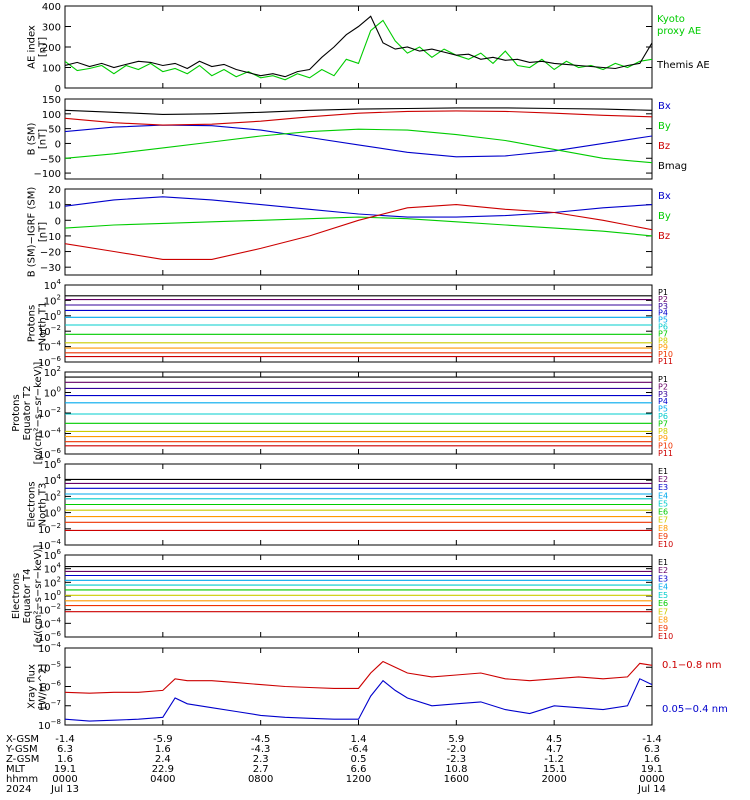  I want to click on time-row-label: 2024, so click(18, 789).